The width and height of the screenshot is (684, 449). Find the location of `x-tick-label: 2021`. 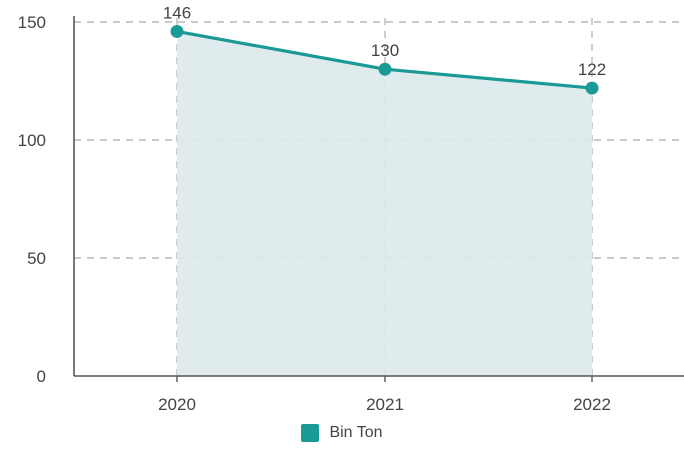

x-tick-label: 2021 is located at coordinates (385, 402).